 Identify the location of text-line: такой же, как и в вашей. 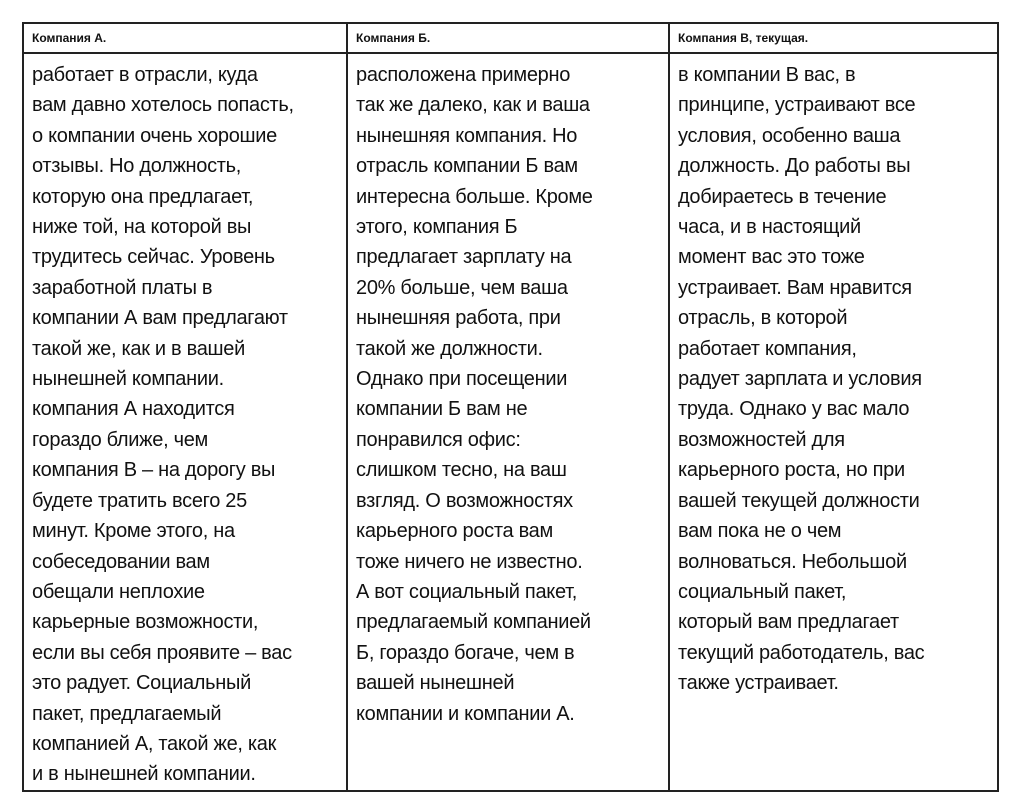
(138, 348).